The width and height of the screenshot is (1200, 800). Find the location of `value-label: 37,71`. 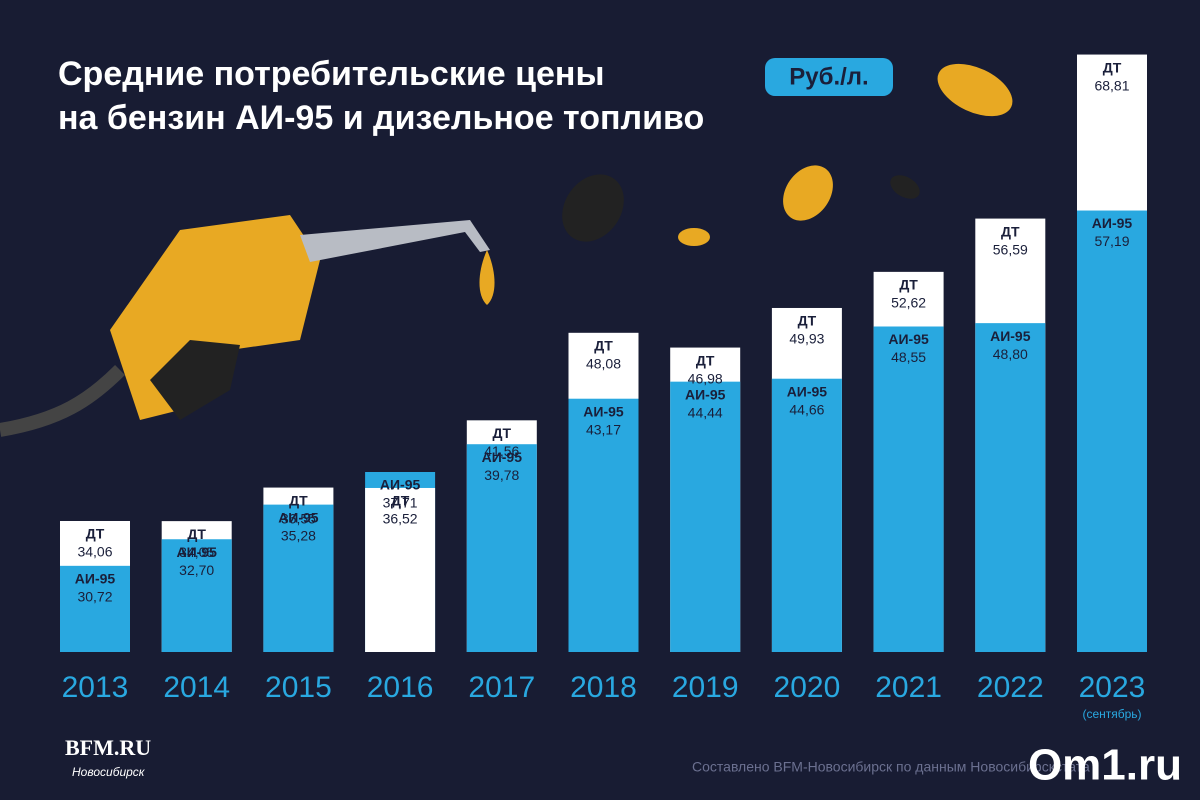

value-label: 37,71 is located at coordinates (400, 503).